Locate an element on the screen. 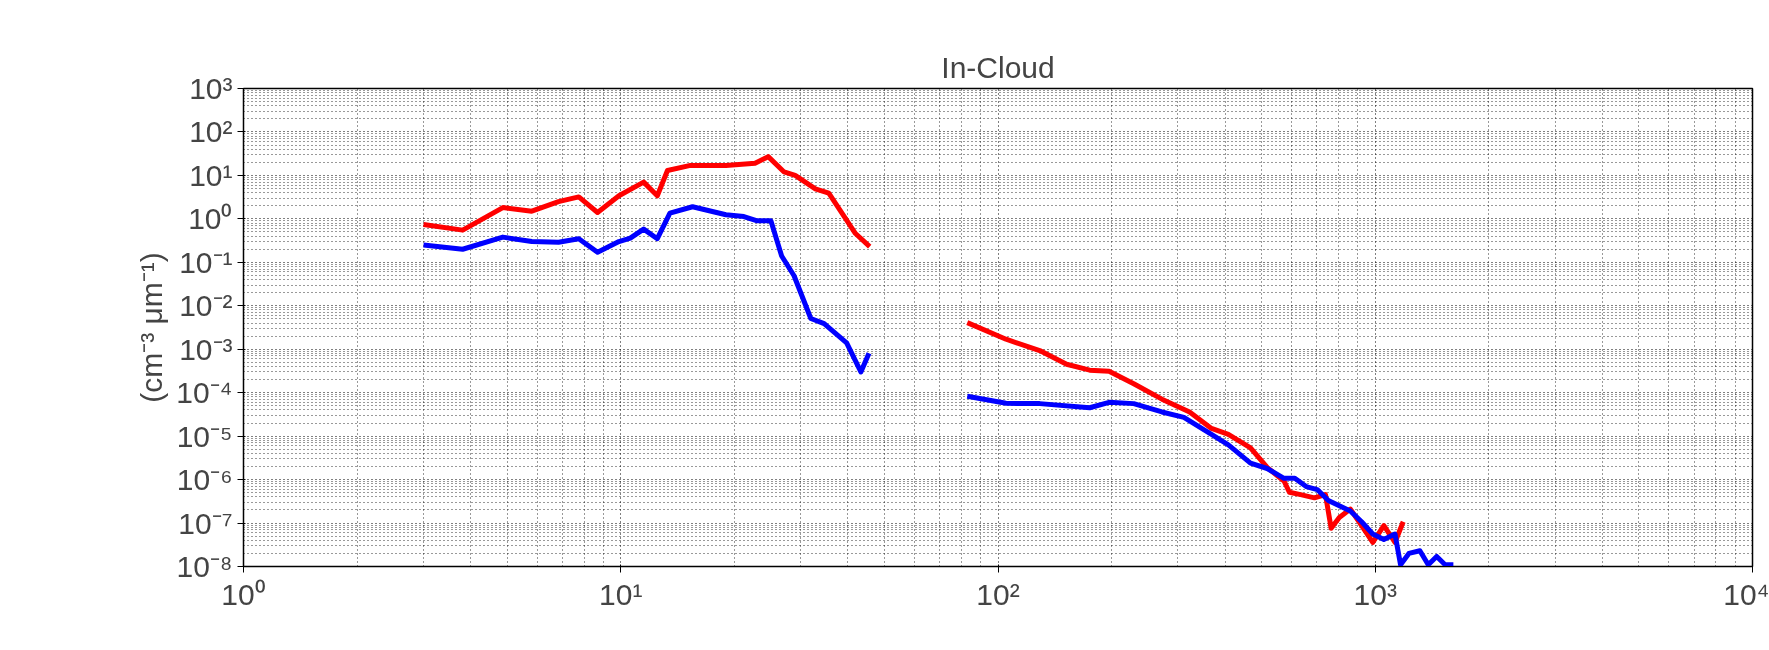 The width and height of the screenshot is (1769, 650). x-tick-label: 10⁴ is located at coordinates (1746, 594).